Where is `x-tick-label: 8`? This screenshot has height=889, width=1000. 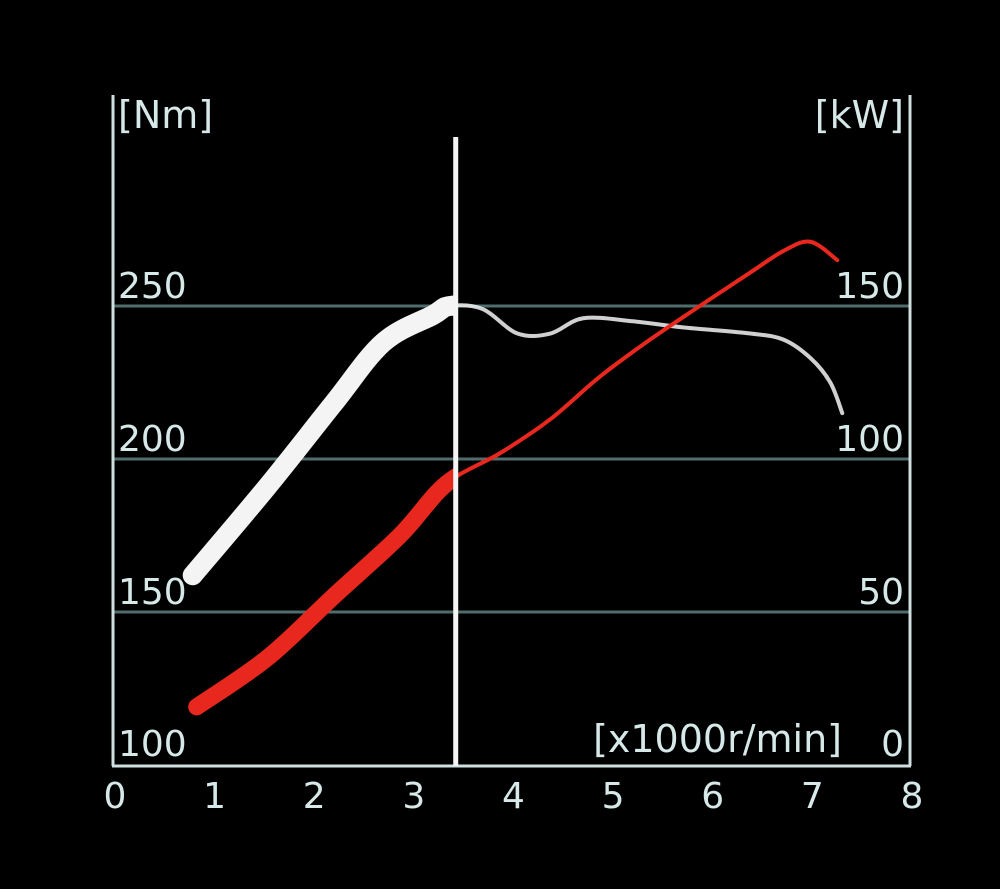 x-tick-label: 8 is located at coordinates (912, 796).